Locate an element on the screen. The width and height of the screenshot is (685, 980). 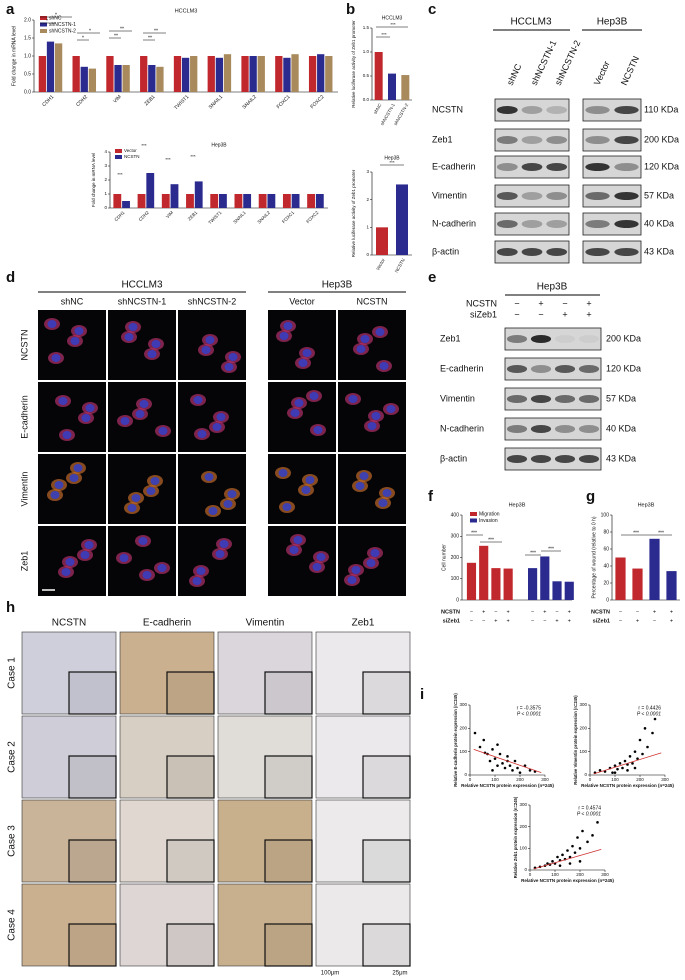
x-tick-label: SNAIL2 is located at coordinates (263, 217).